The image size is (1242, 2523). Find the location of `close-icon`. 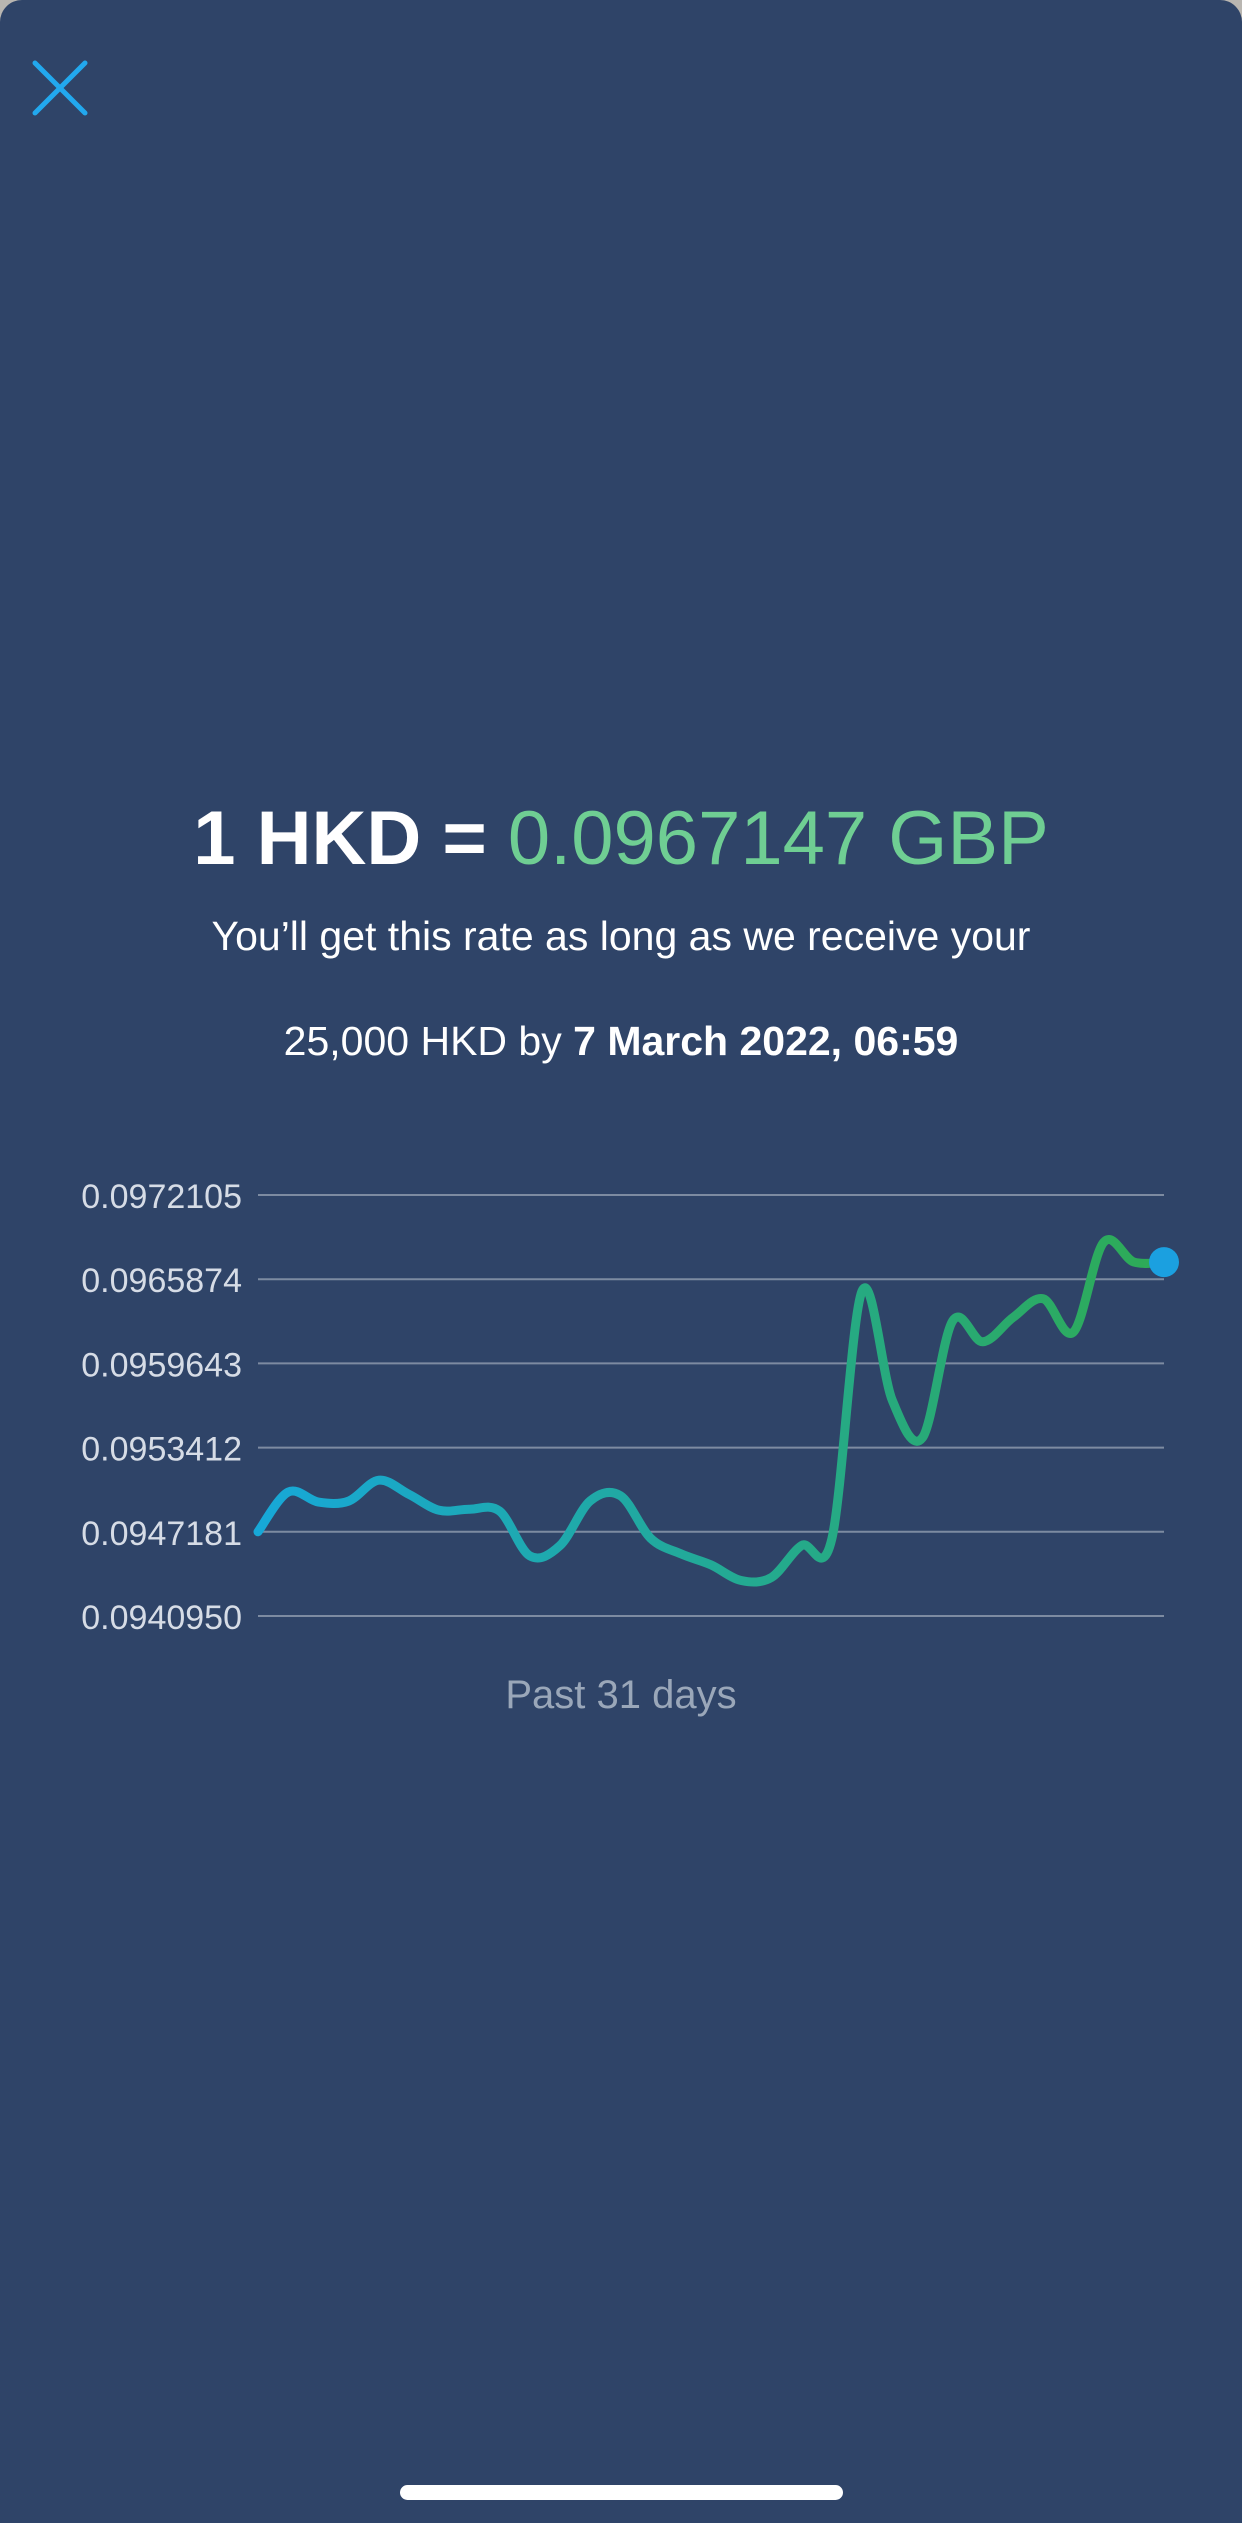

close-icon is located at coordinates (60, 88).